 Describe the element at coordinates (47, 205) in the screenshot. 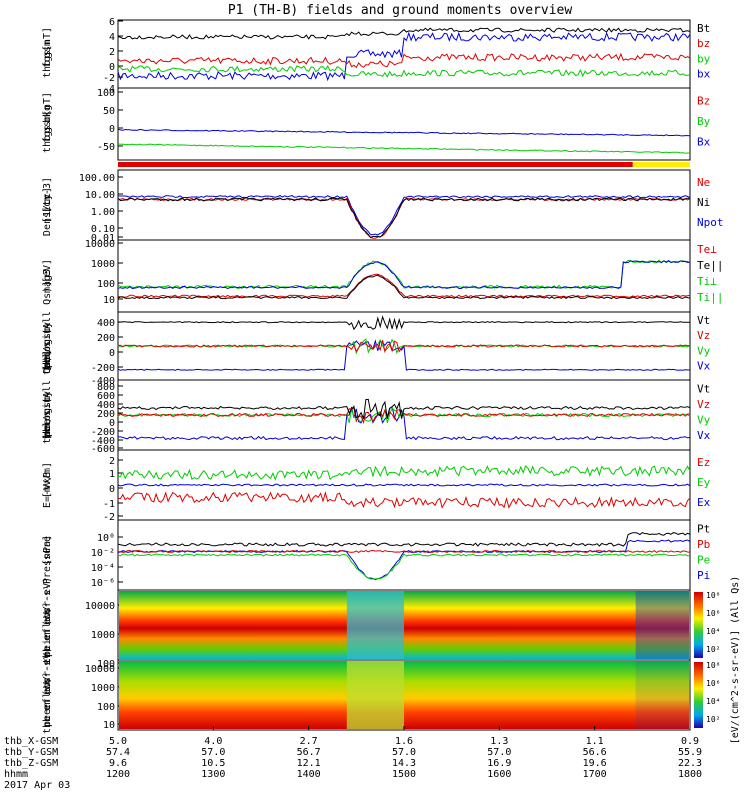

I see `panel-ylabel: [1/cc]` at that location.